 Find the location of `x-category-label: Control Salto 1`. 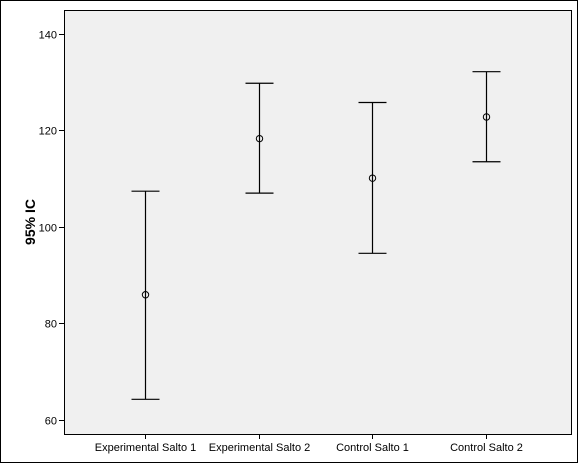

x-category-label: Control Salto 1 is located at coordinates (372, 448).